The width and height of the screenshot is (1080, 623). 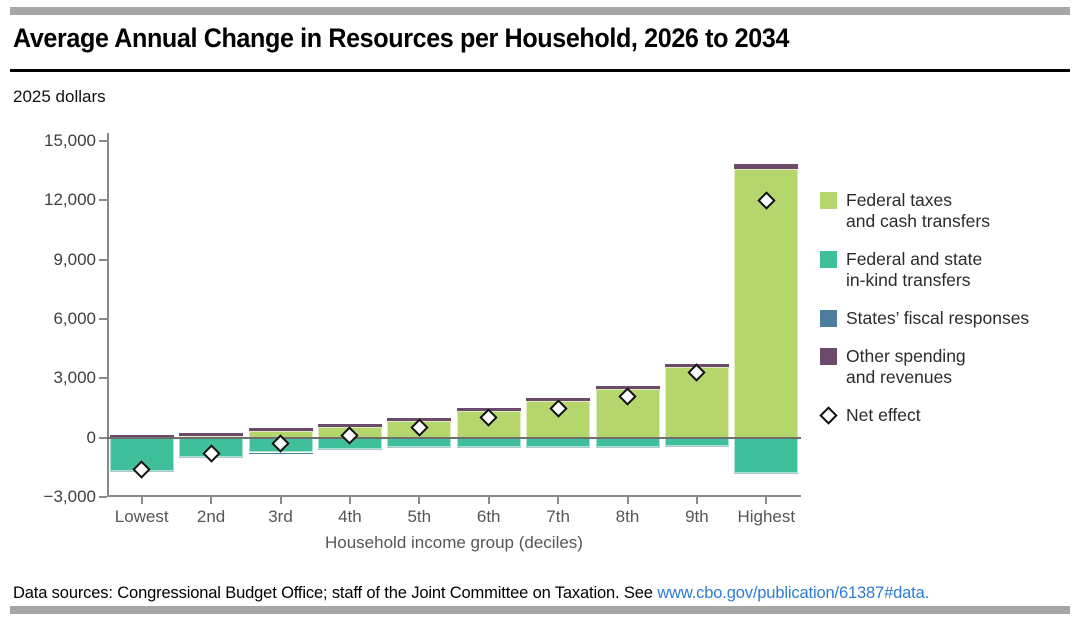 What do you see at coordinates (74, 259) in the screenshot?
I see `y-tick-label: 9,000` at bounding box center [74, 259].